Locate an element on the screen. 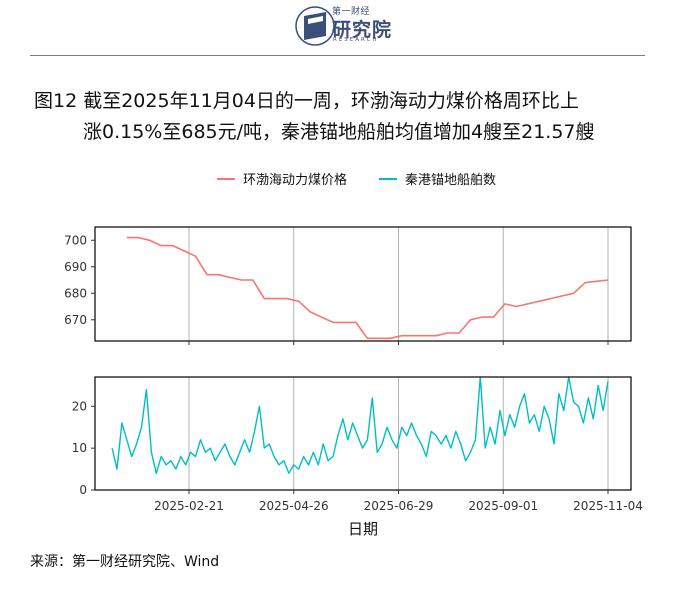  x-tick-label-3: 2025-09-01 is located at coordinates (503, 506).